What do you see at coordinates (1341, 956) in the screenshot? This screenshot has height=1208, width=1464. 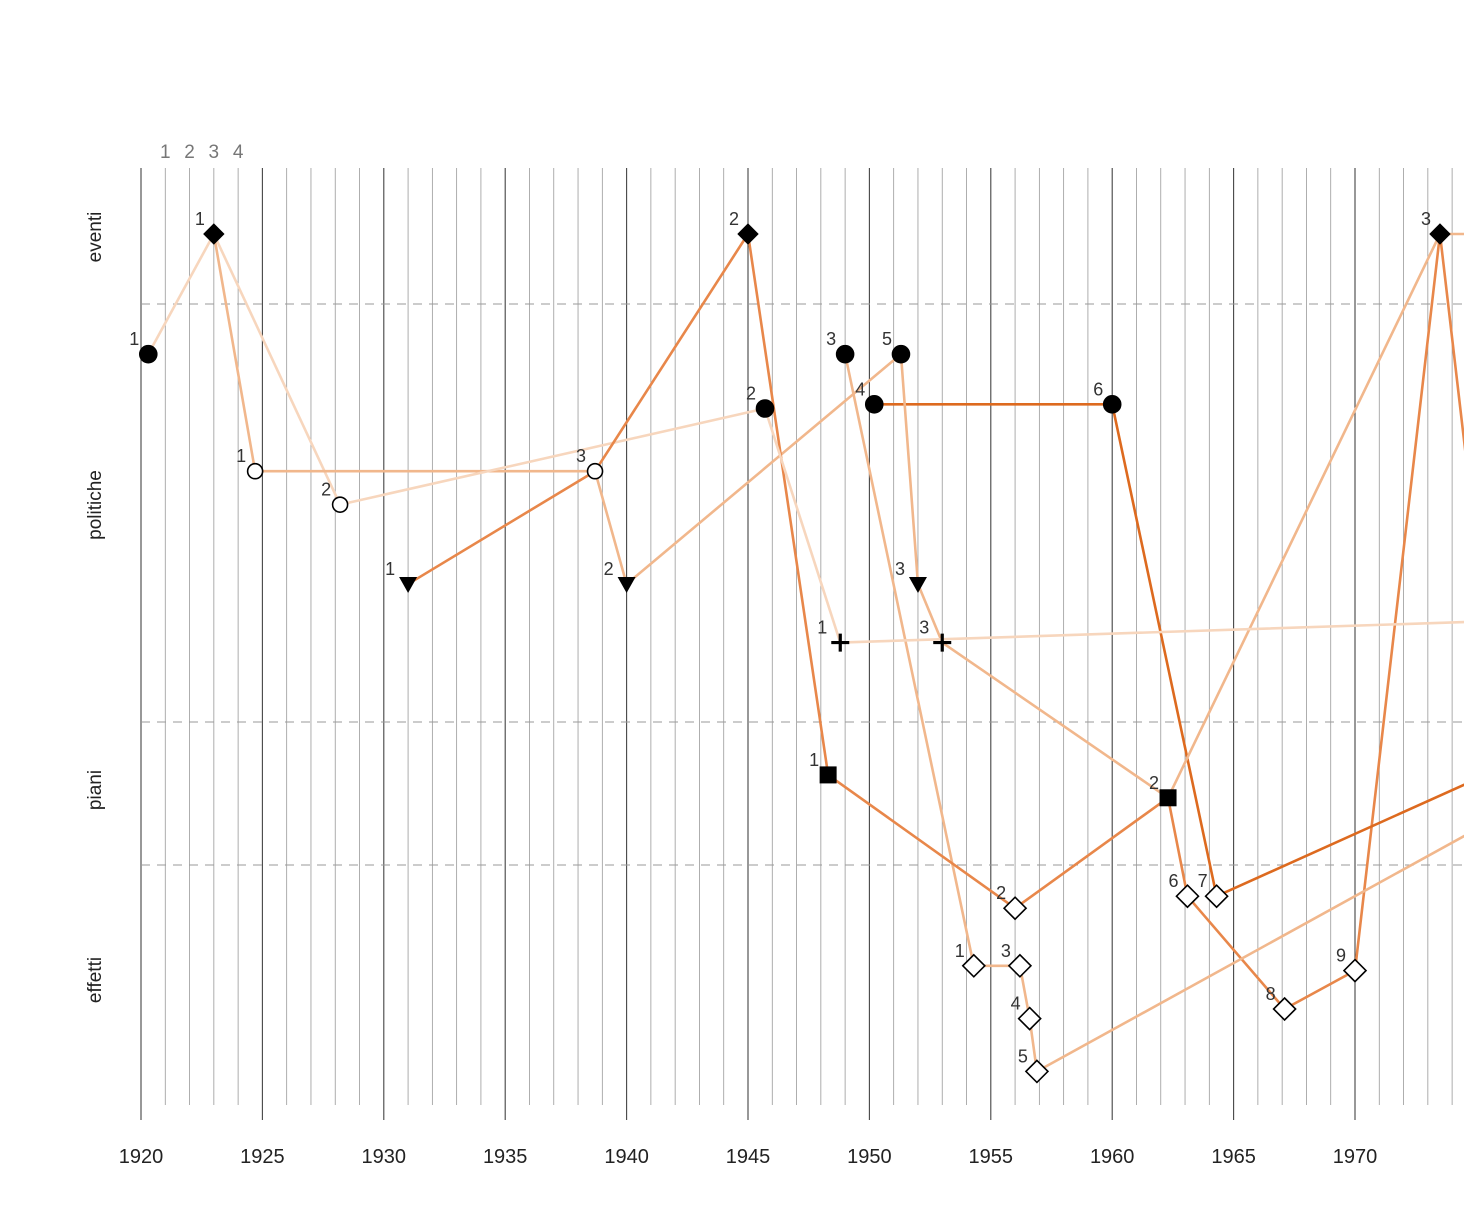 I see `point-label: 9` at bounding box center [1341, 956].